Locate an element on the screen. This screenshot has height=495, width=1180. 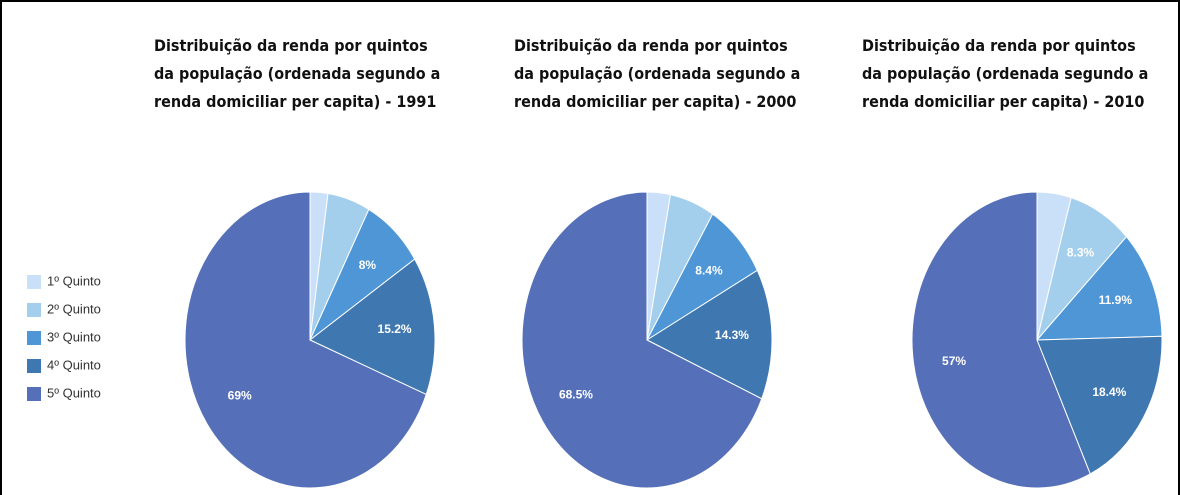
data-label: 14.3% is located at coordinates (732, 335).